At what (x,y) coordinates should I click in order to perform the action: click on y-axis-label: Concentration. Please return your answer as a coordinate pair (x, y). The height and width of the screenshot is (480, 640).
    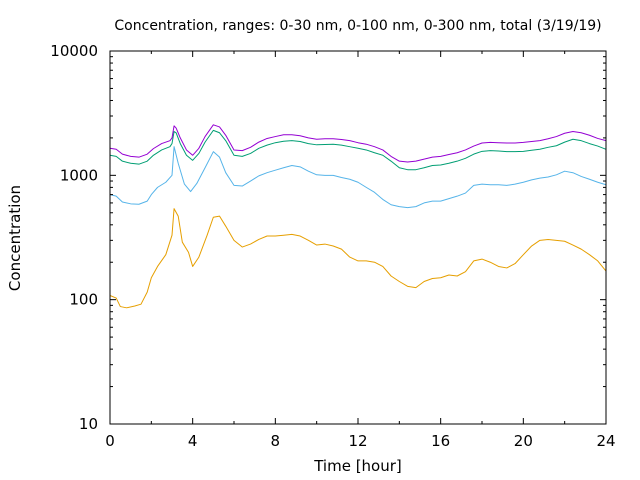
    Looking at the image, I should click on (15, 238).